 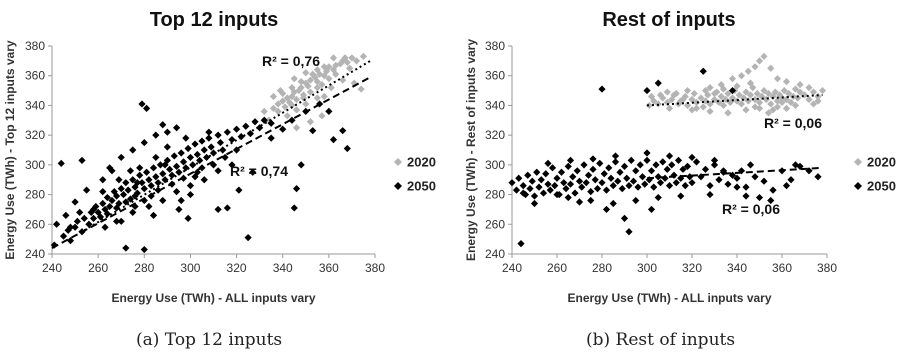 I want to click on y-tick-label: 300, so click(x=495, y=165).